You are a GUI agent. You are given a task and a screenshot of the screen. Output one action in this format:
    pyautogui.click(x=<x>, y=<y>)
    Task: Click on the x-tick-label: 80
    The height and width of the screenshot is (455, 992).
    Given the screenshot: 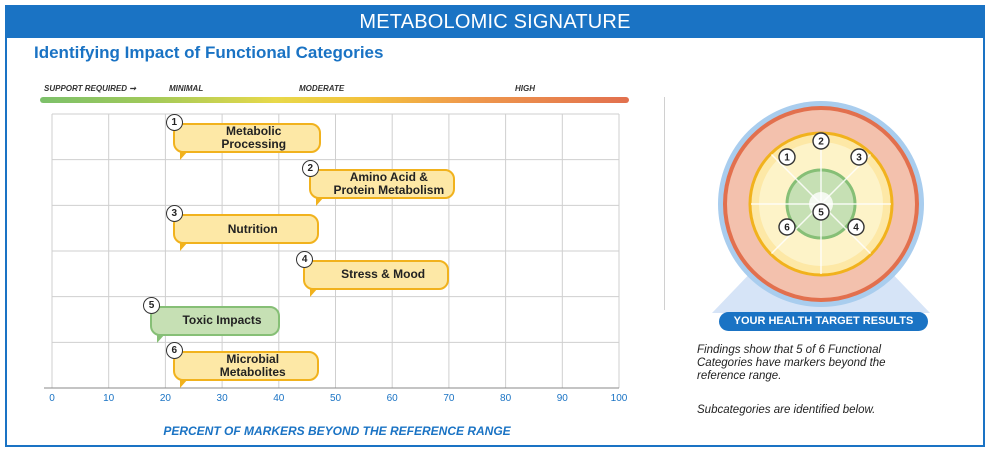 What is the action you would take?
    pyautogui.click(x=506, y=398)
    